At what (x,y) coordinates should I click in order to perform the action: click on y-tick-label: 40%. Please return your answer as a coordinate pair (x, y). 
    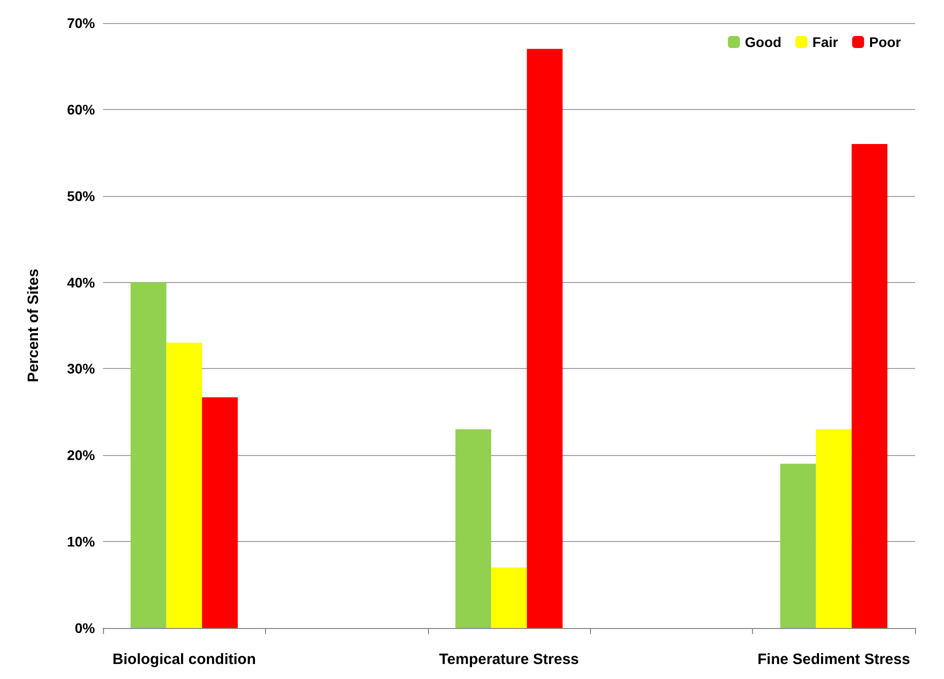
    Looking at the image, I should click on (81, 282).